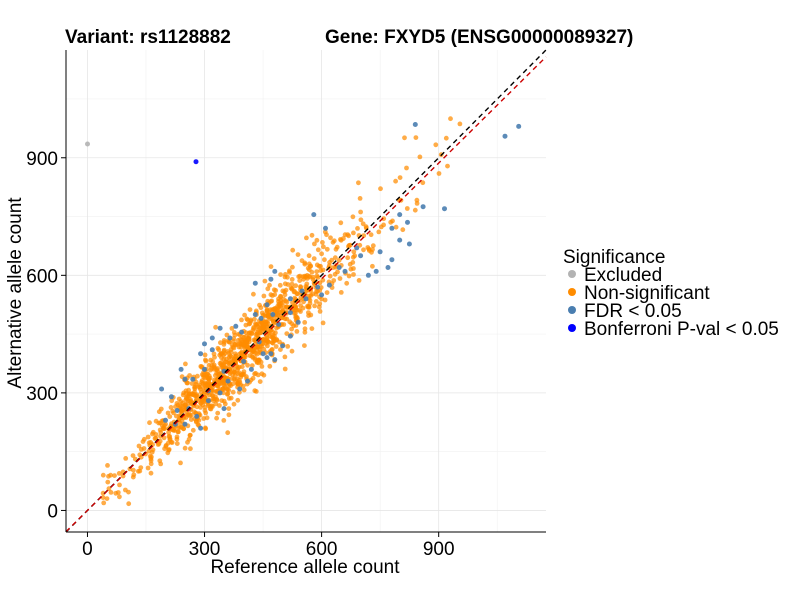  What do you see at coordinates (623, 275) in the screenshot?
I see `legend-entry: Excluded` at bounding box center [623, 275].